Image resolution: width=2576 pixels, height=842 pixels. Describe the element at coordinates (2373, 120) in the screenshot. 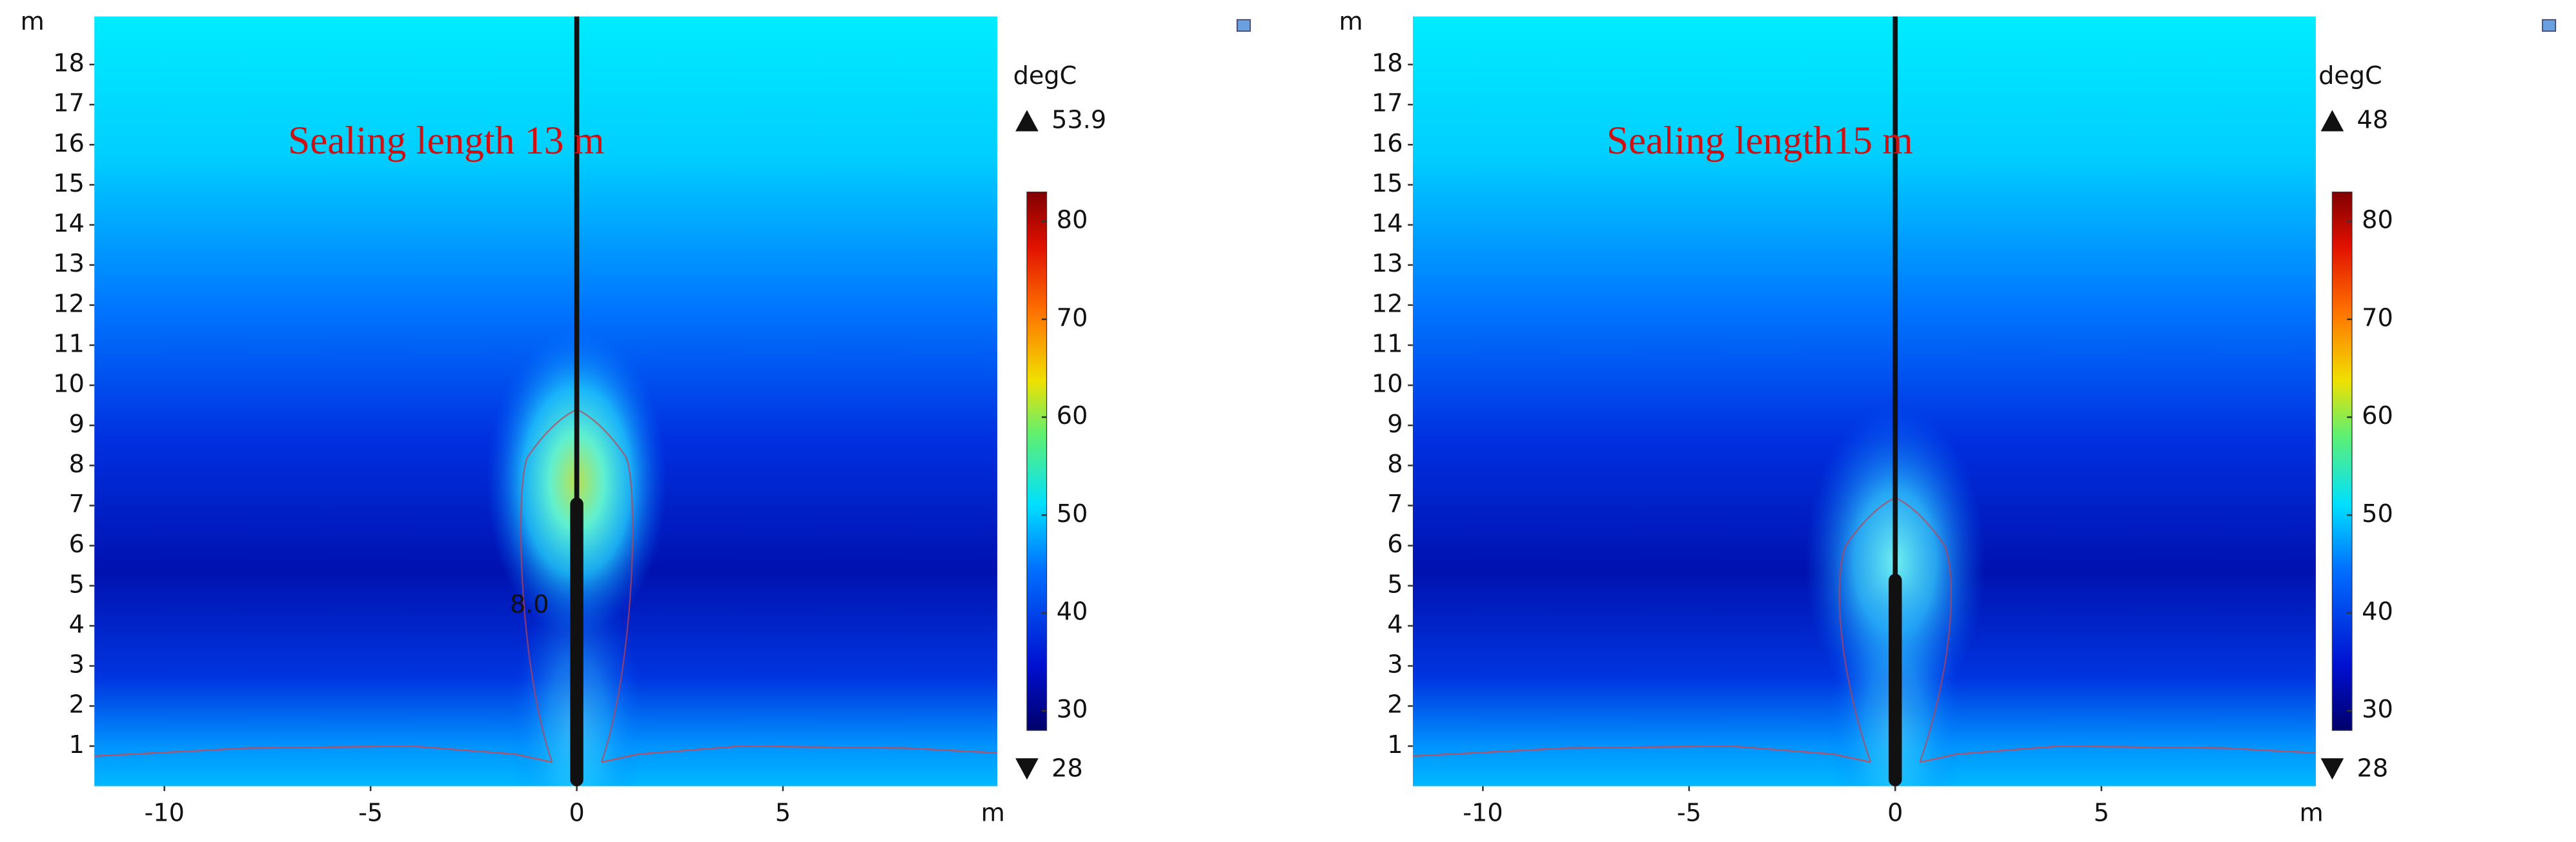

I see `colorbar-max: 48` at that location.